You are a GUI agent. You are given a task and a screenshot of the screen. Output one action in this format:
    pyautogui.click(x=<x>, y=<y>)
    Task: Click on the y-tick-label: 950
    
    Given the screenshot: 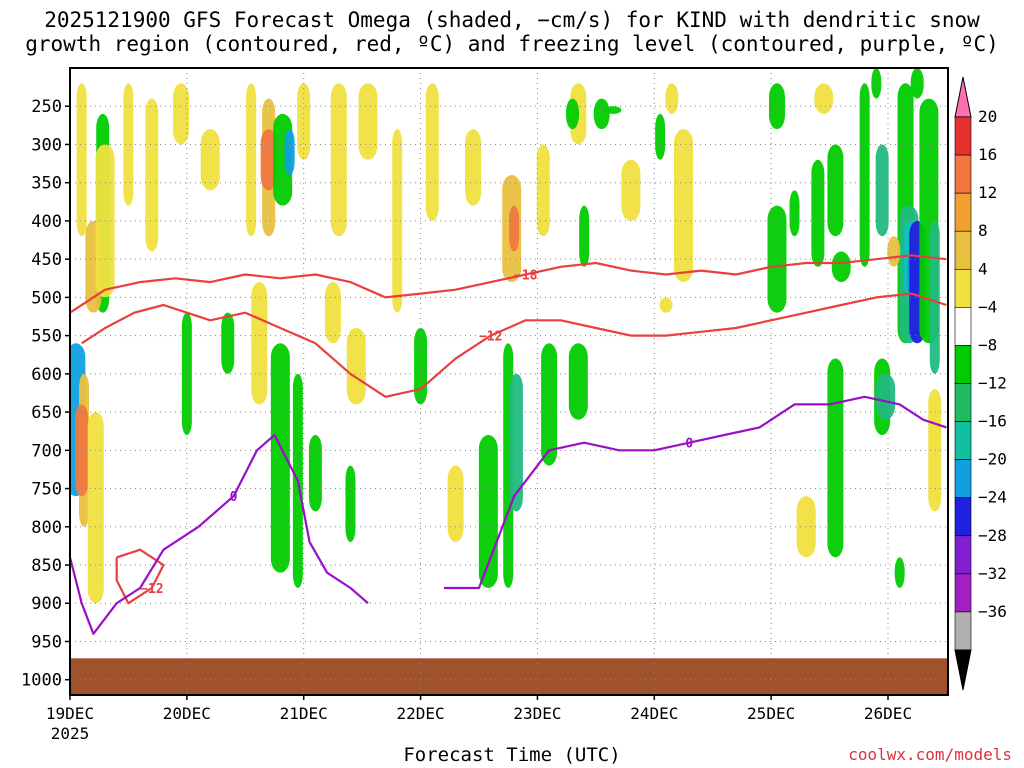 What is the action you would take?
    pyautogui.click(x=46, y=642)
    